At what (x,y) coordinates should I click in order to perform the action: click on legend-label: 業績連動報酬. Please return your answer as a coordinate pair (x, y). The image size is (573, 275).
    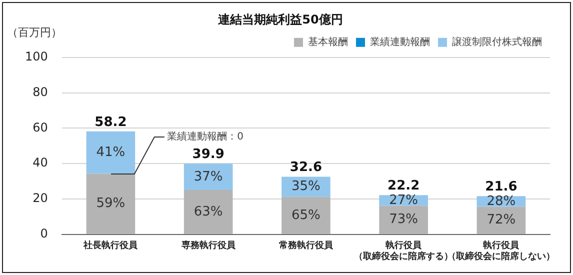
    Looking at the image, I should click on (400, 42).